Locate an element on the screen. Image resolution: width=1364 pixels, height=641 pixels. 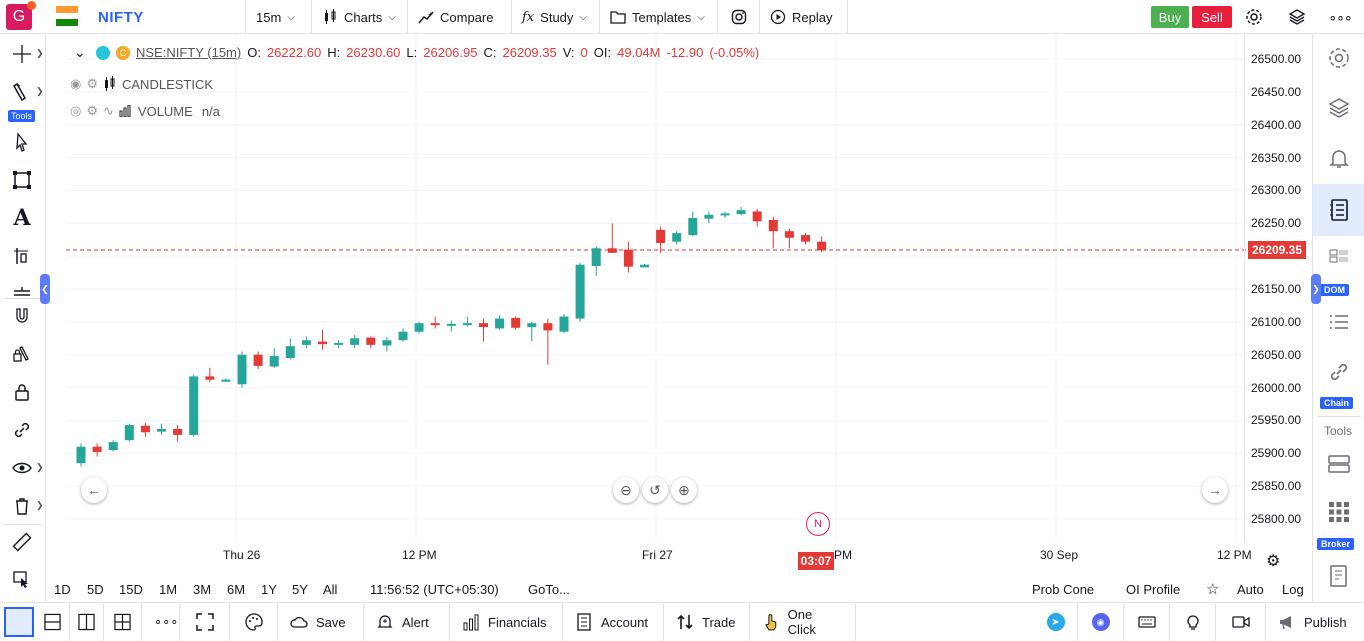
trash-icon is located at coordinates (22, 506).